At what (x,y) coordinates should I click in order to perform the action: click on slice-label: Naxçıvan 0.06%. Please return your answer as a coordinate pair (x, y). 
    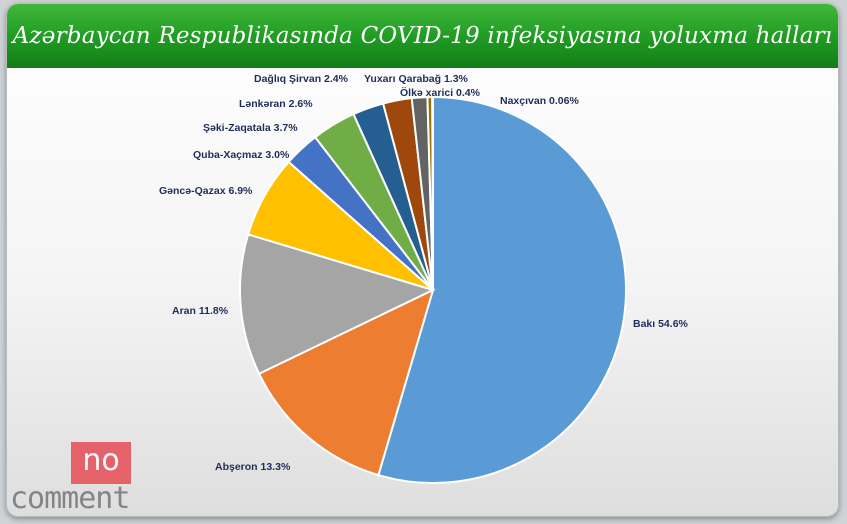
    Looking at the image, I should click on (539, 101).